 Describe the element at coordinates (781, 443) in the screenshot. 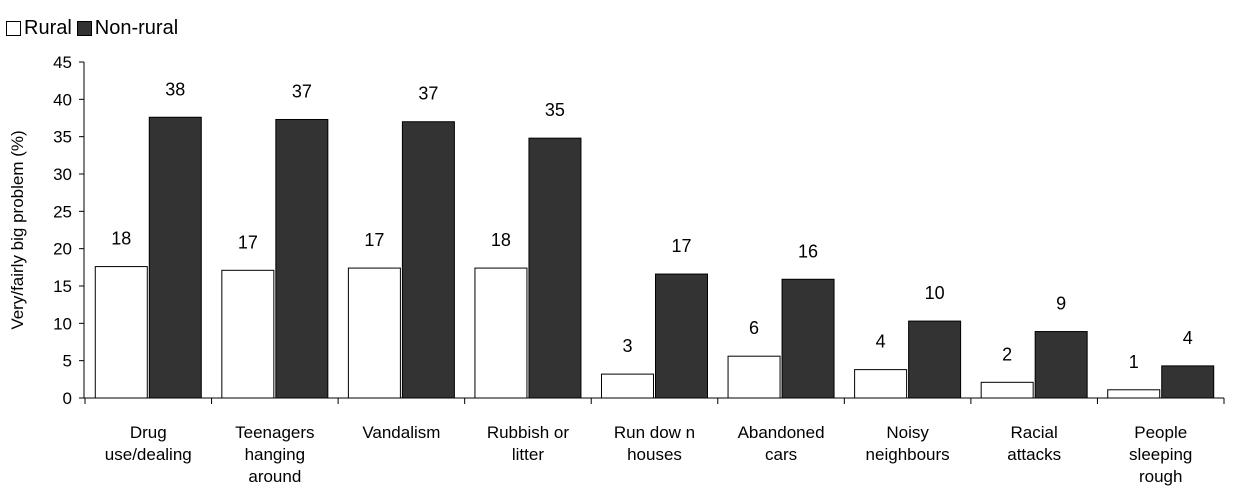

I see `x-tick-label: Abandoned cars` at that location.